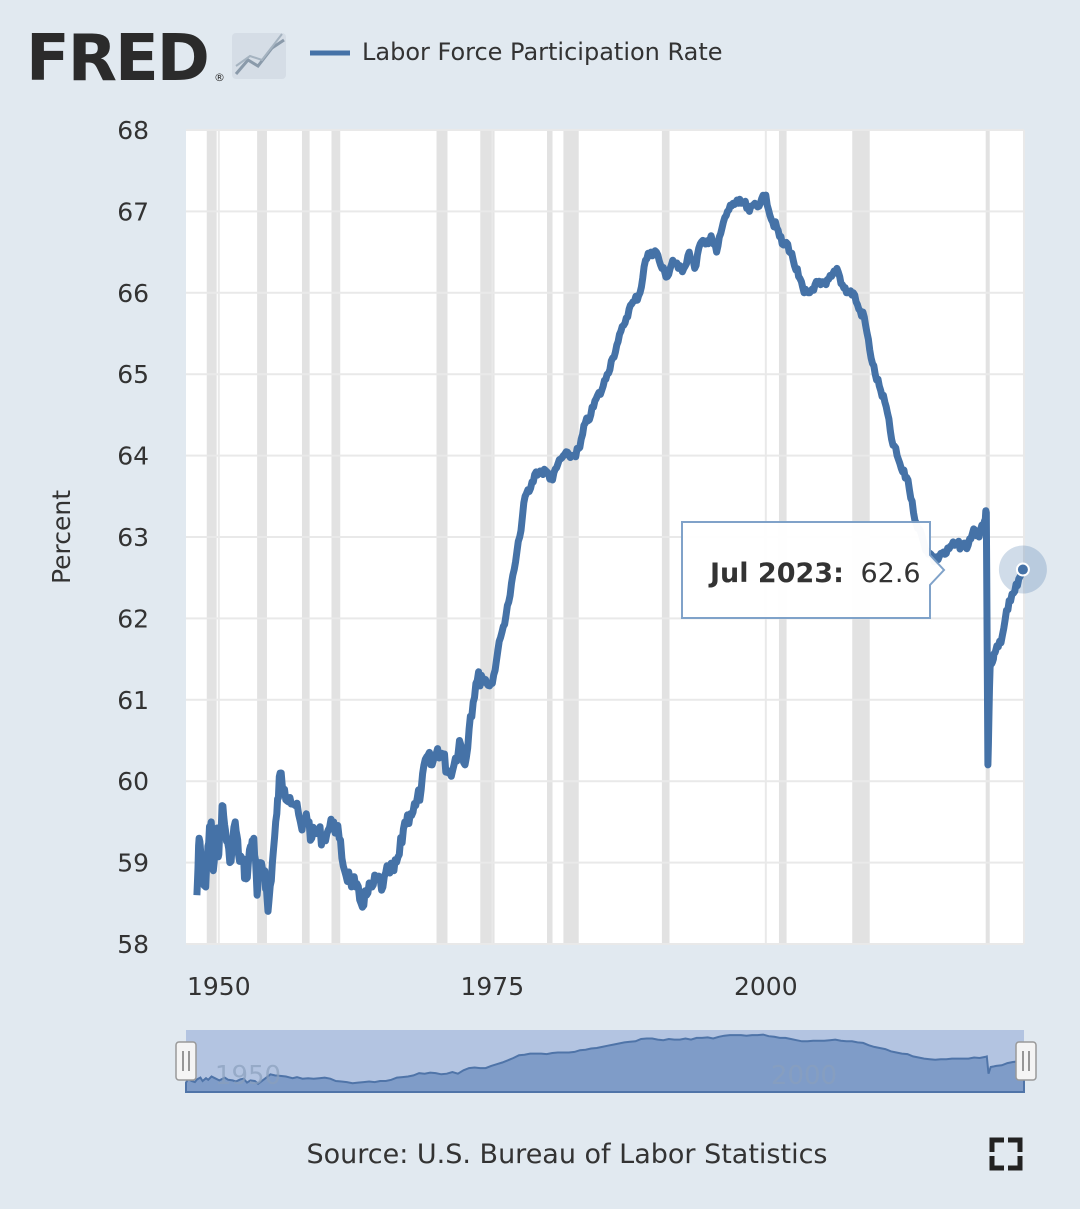 The height and width of the screenshot is (1209, 1080). I want to click on fred-logo: FRED, so click(118, 59).